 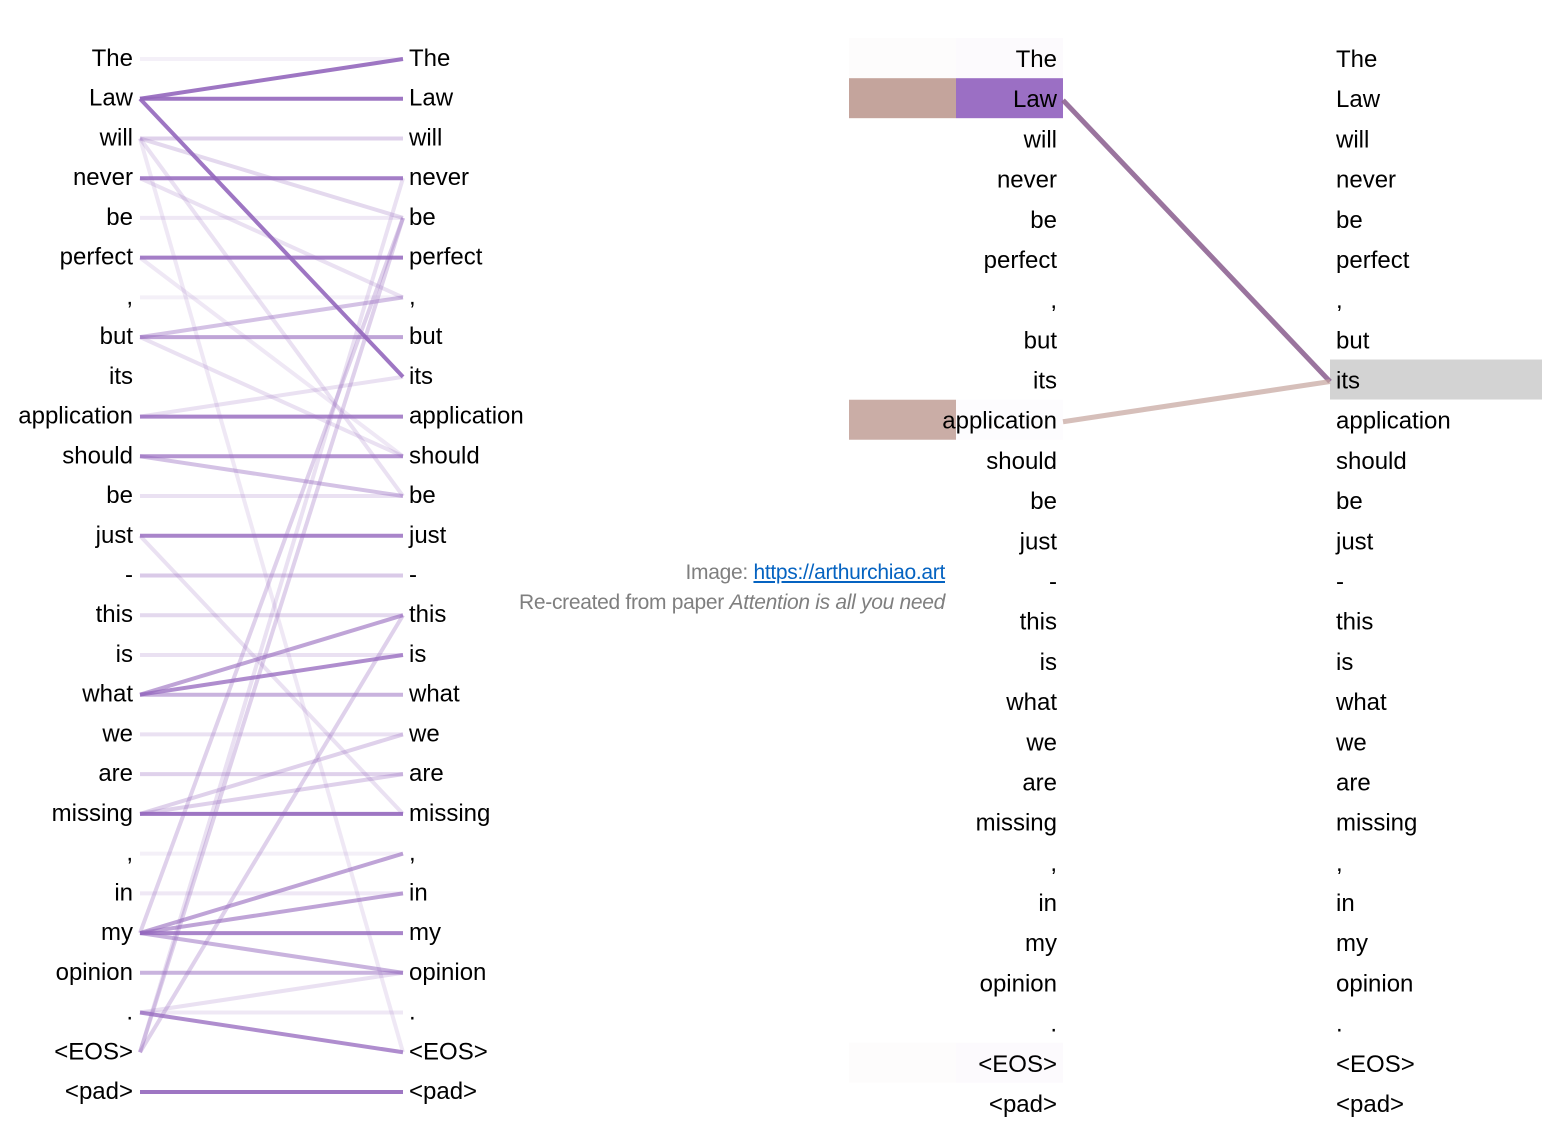 What do you see at coordinates (421, 376) in the screenshot?
I see `left-target-token: its` at bounding box center [421, 376].